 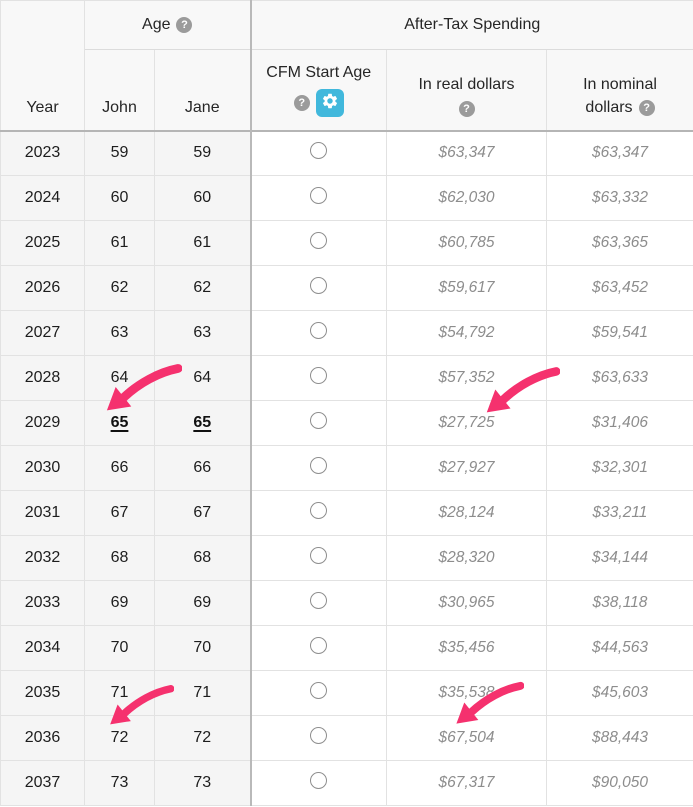 I want to click on nominal-dollars-cell: $44,563, so click(x=619, y=648).